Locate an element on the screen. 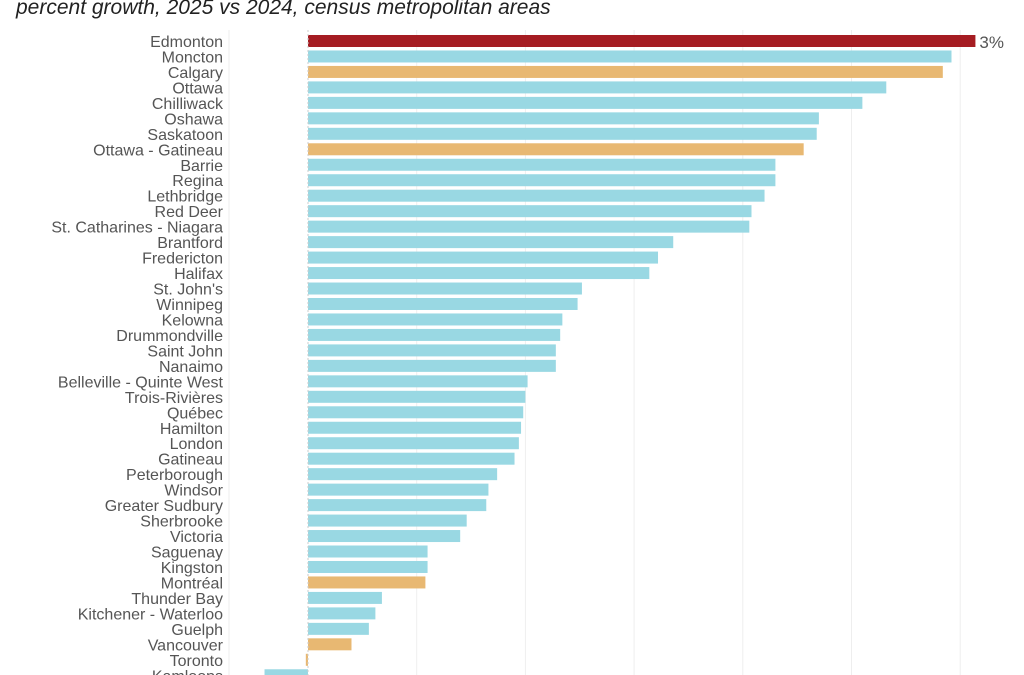 This screenshot has height=675, width=1024. category-label: Ottawa - Gatineau is located at coordinates (158, 150).